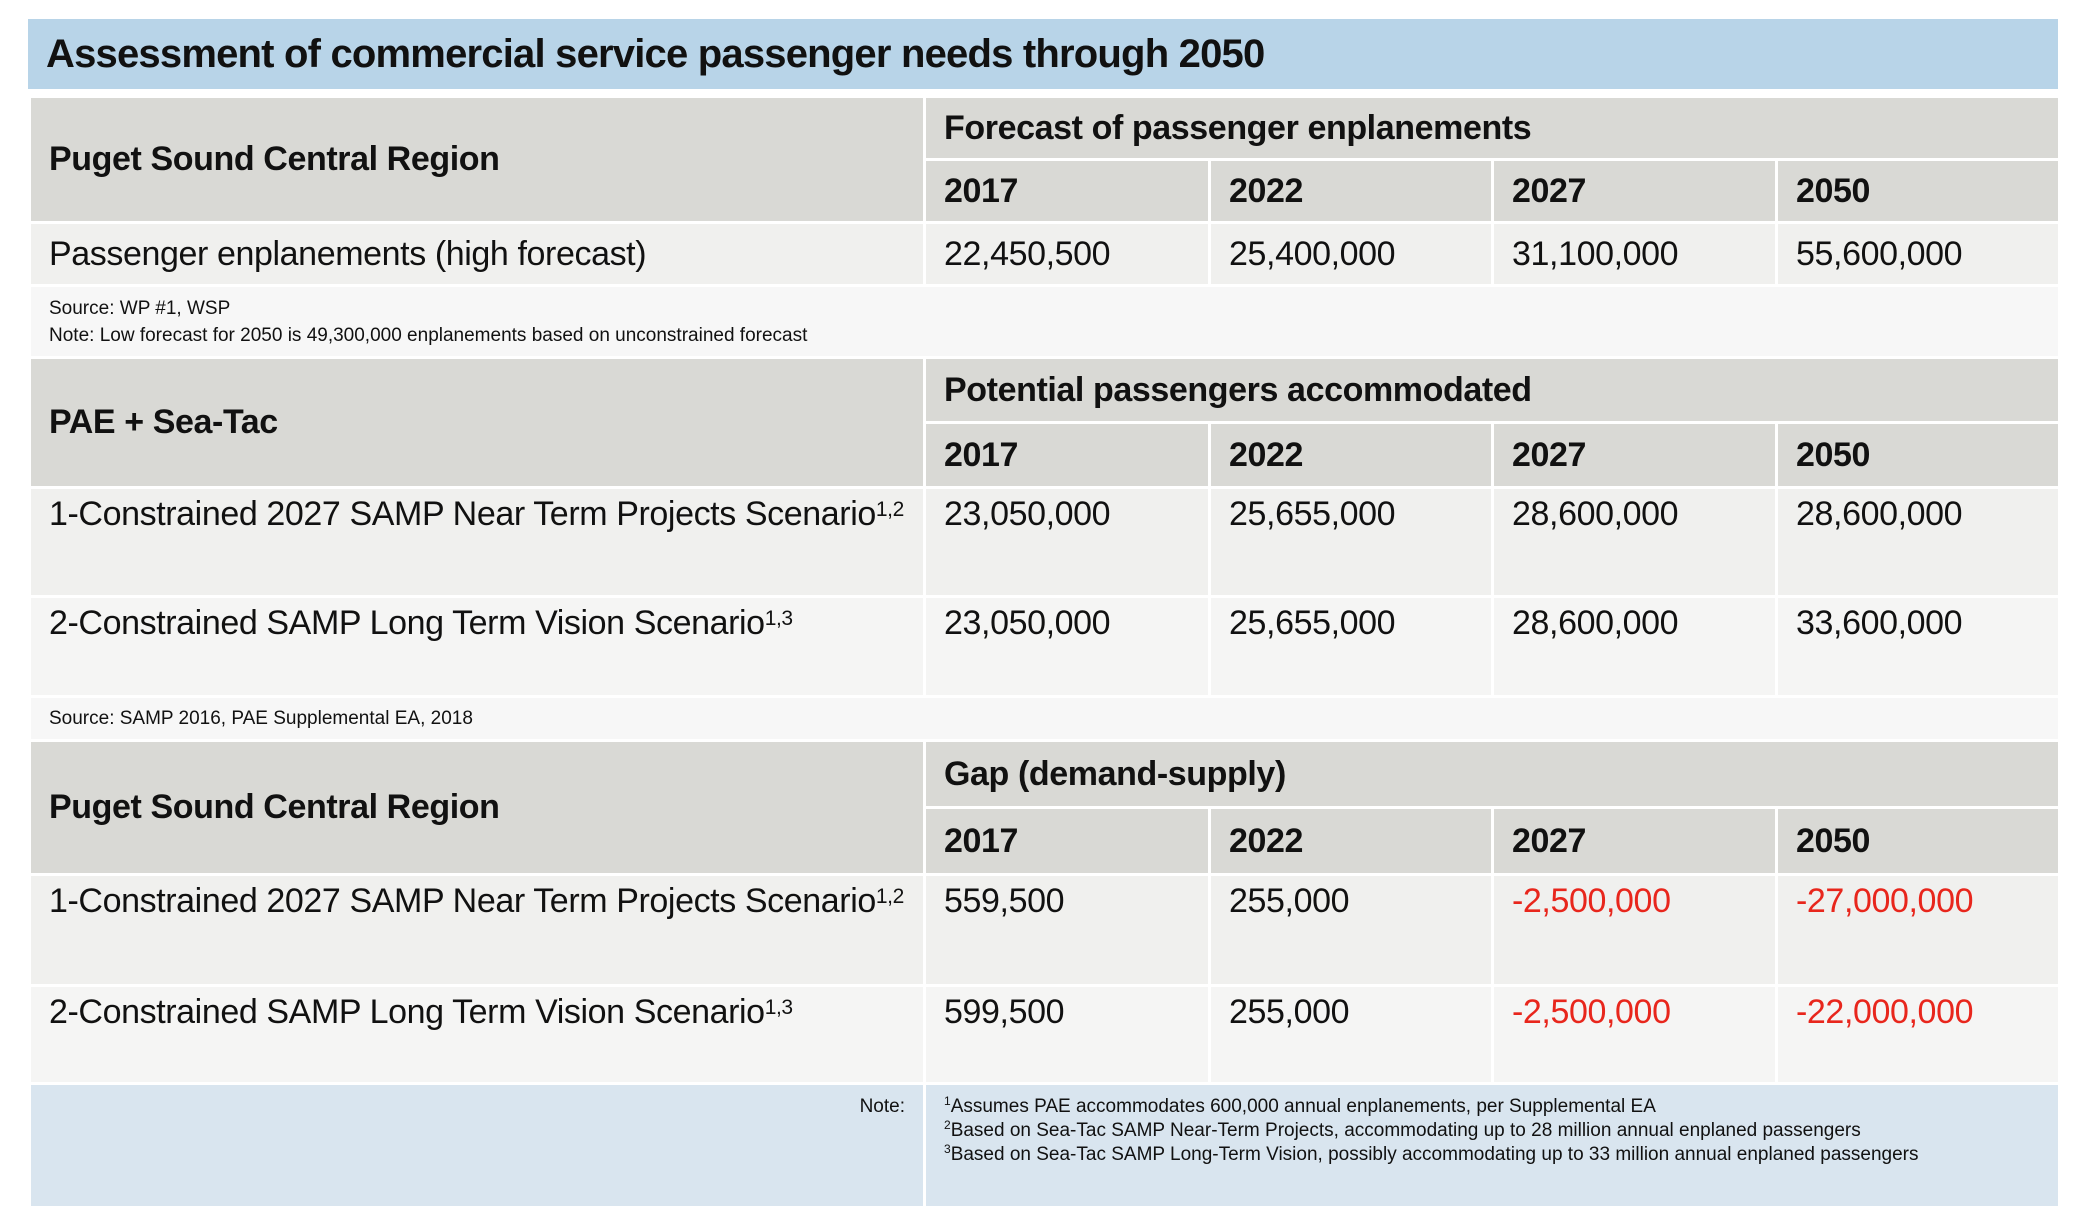  Describe the element at coordinates (1492, 774) in the screenshot. I see `section3-heading: Gap (demand-supply)` at that location.